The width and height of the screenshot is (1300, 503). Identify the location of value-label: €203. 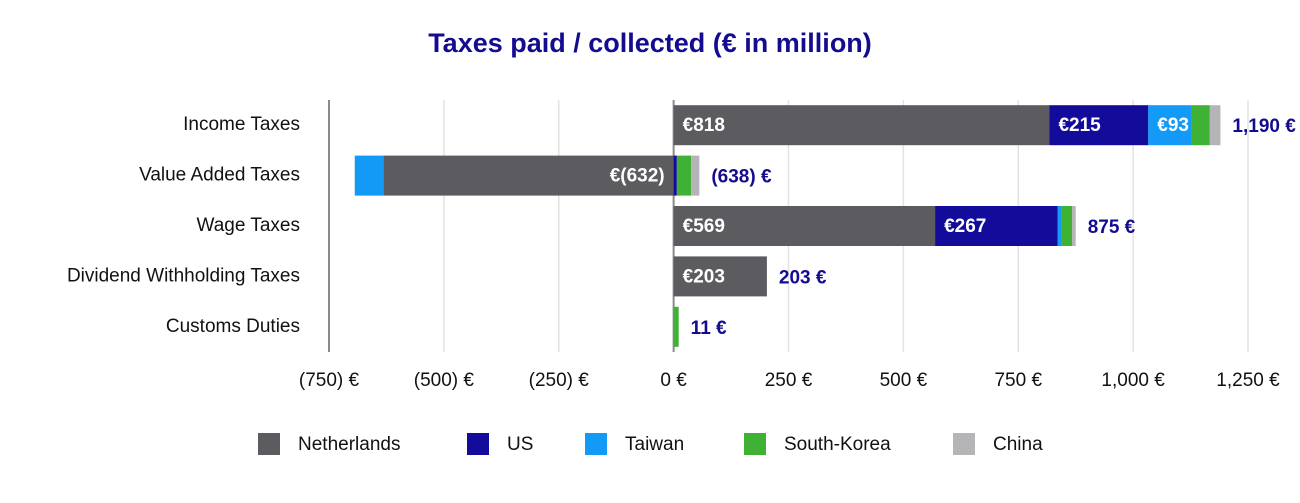
(704, 276).